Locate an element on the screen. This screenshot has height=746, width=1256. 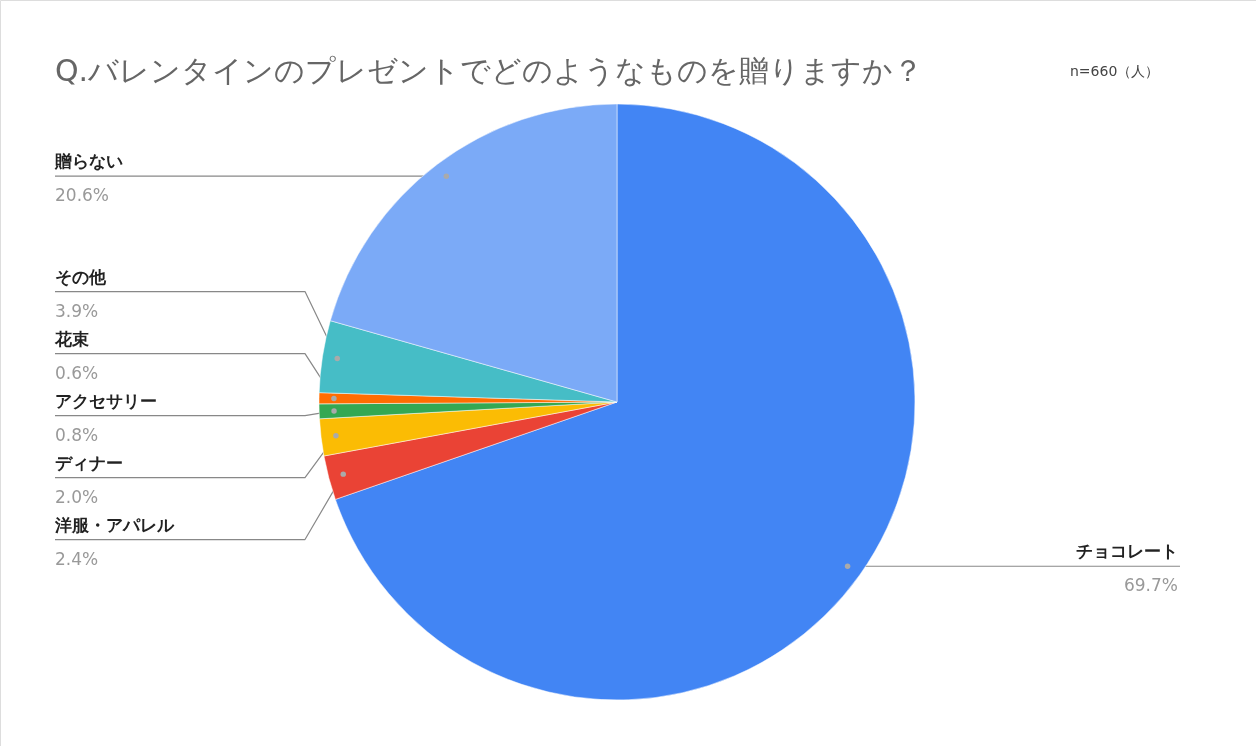
slice-label: アクセサリー is located at coordinates (106, 400).